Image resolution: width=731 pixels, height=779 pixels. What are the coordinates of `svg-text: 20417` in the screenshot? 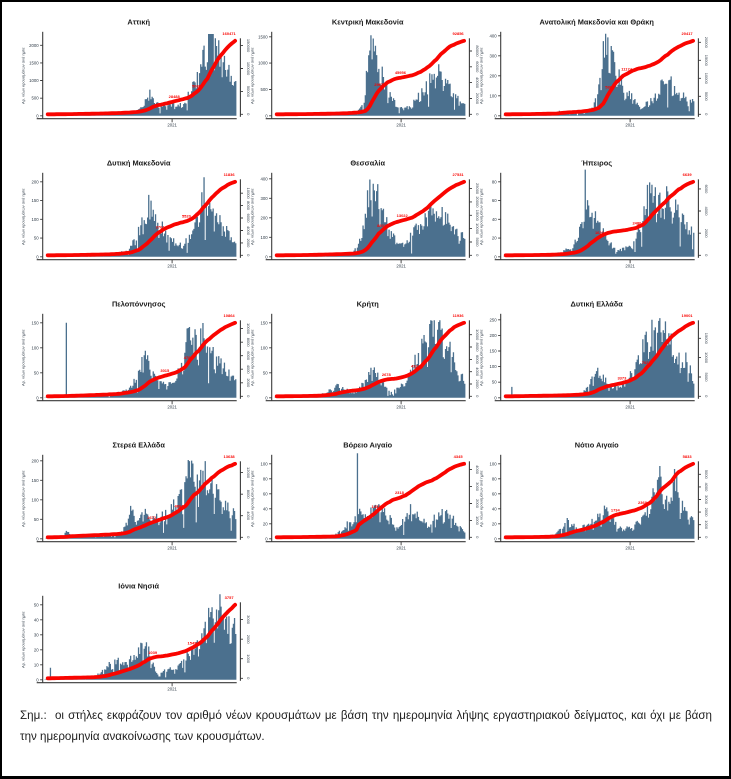 It's located at (688, 33).